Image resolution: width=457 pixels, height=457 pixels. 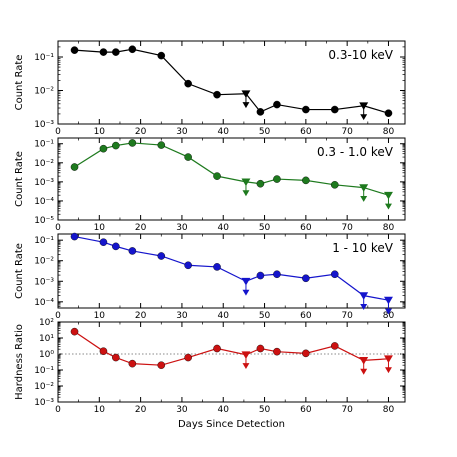 I want to click on y-axis-label: Hardness Ratio, so click(x=19, y=362).